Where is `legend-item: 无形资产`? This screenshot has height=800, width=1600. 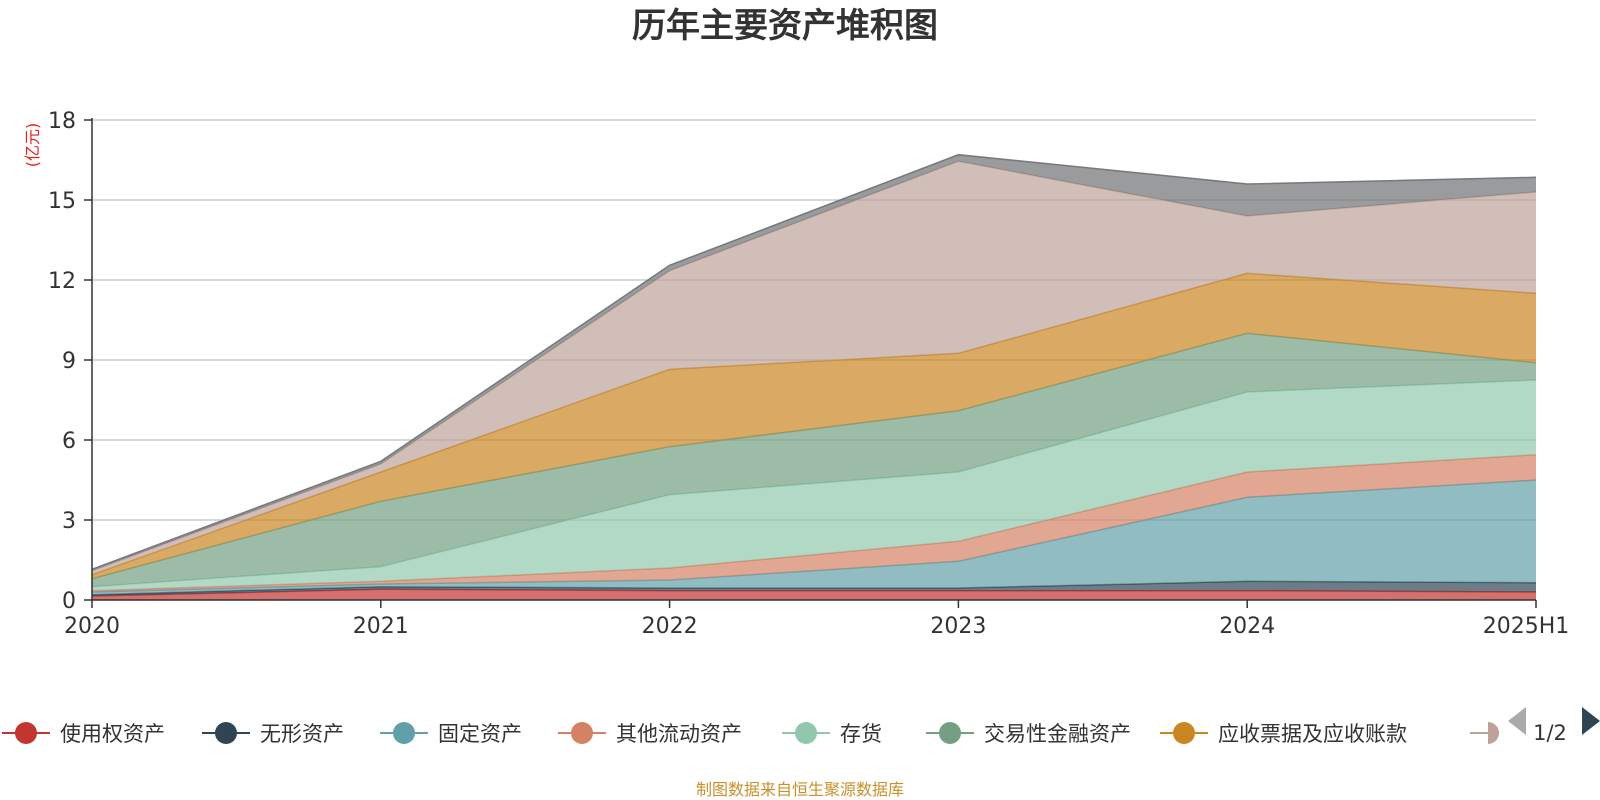 legend-item: 无形资产 is located at coordinates (273, 734).